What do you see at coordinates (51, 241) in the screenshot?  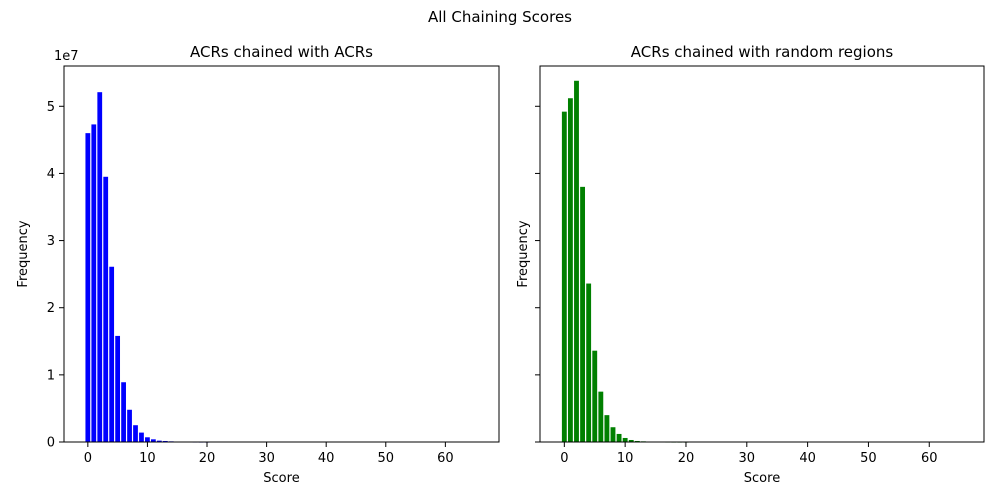 I see `y-tick-label: 3` at bounding box center [51, 241].